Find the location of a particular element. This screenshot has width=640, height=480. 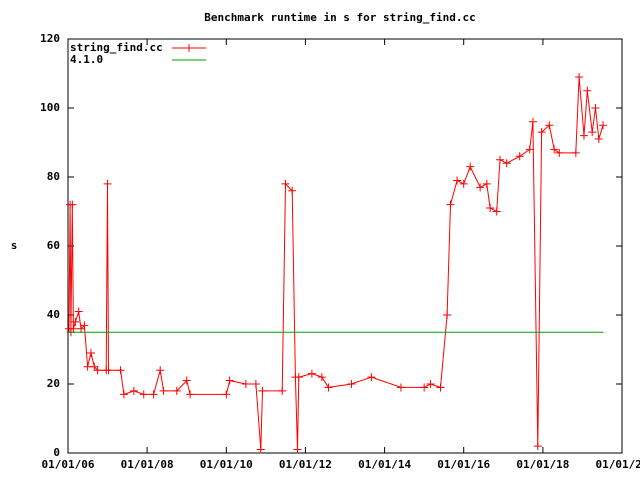

y-tick-label: 20 is located at coordinates (53, 383).